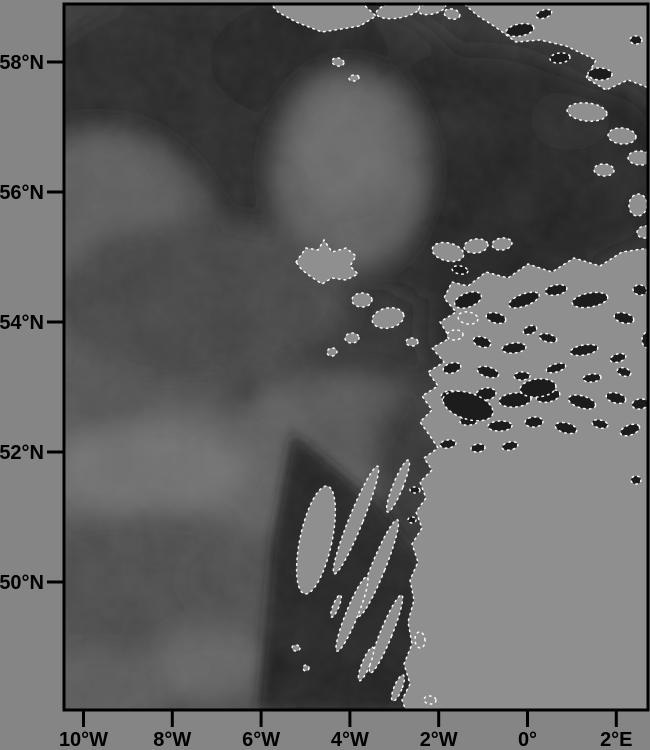  Describe the element at coordinates (323, 18) in the screenshot. I see `land-mask-top-strip` at that location.